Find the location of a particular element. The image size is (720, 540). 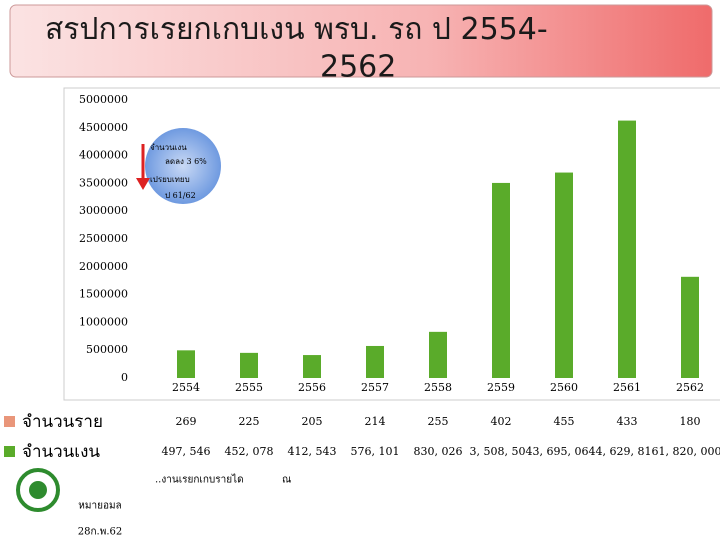

table-cell: 433 is located at coordinates (627, 421).